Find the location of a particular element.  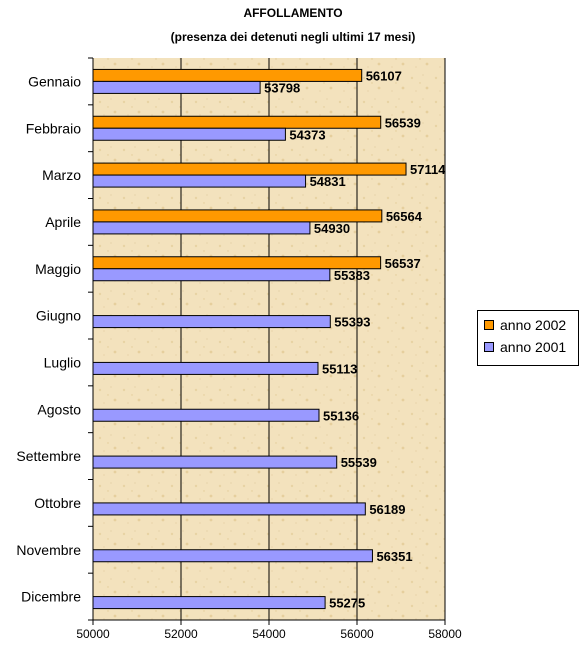

data-label-2001: 54373 is located at coordinates (307, 134).